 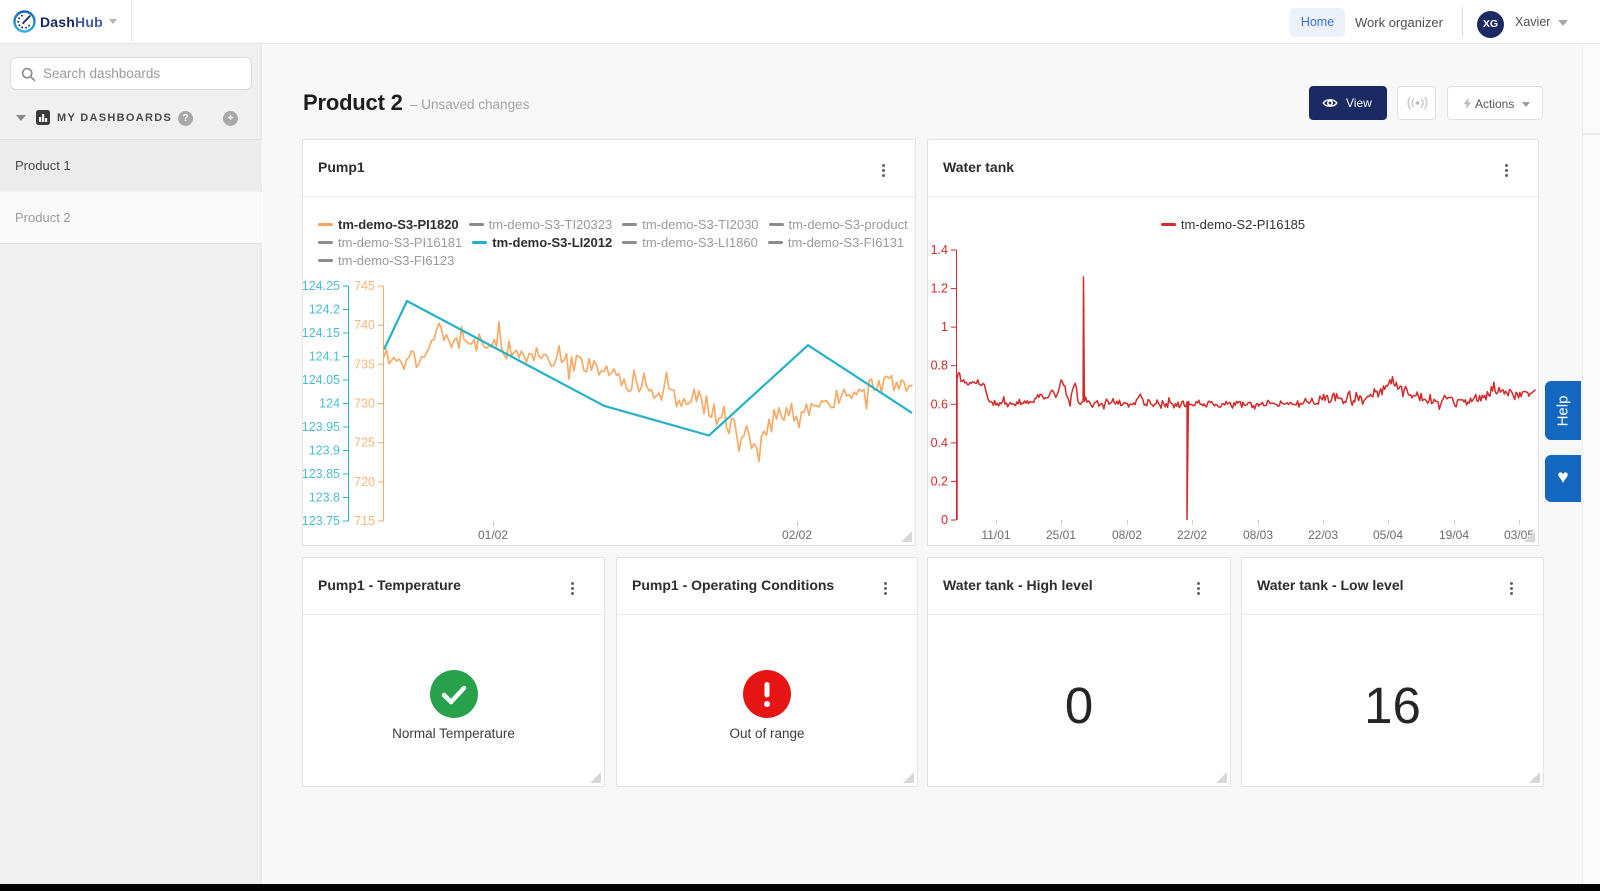 I want to click on svg-text: 0.2, so click(x=939, y=481).